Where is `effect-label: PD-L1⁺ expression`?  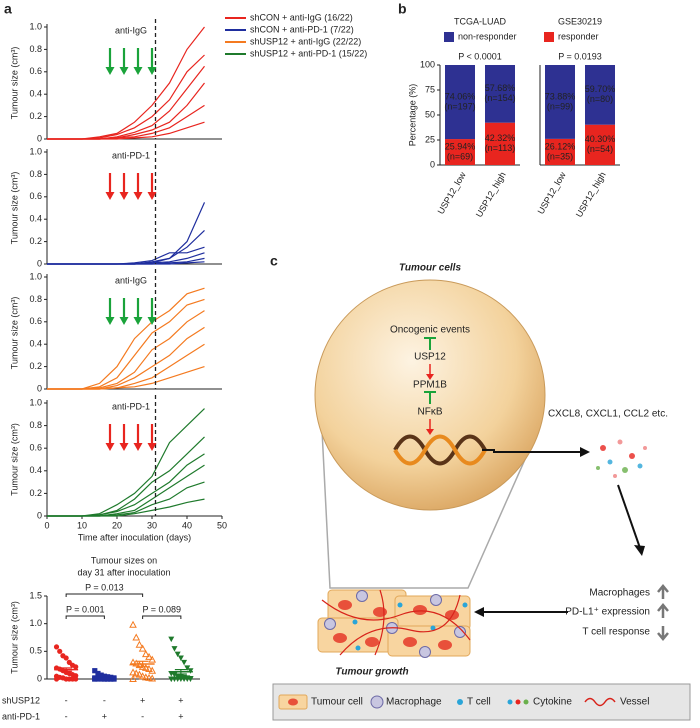
effect-label: PD-L1⁺ expression is located at coordinates (607, 612).